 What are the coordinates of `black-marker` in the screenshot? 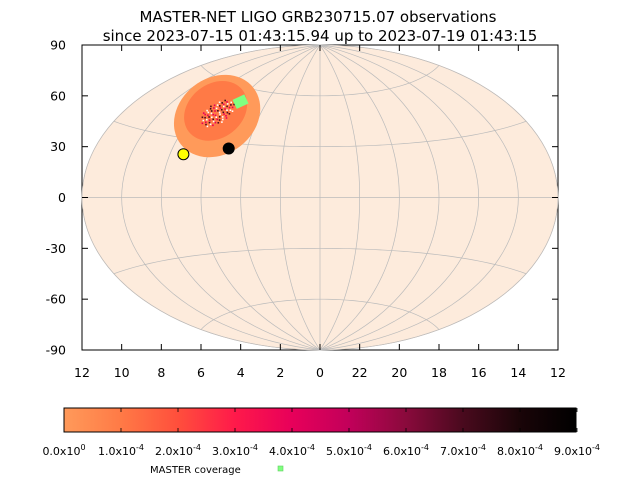 It's located at (228, 148).